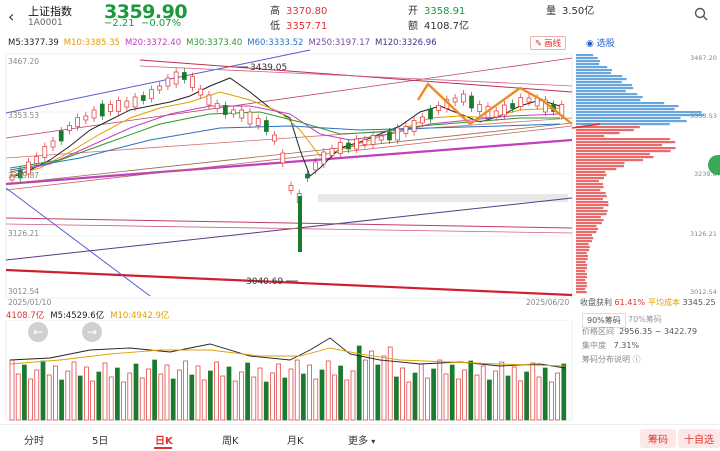 The width and height of the screenshot is (720, 451). Describe the element at coordinates (164, 441) in the screenshot. I see `tab-daily-k: 日K` at that location.